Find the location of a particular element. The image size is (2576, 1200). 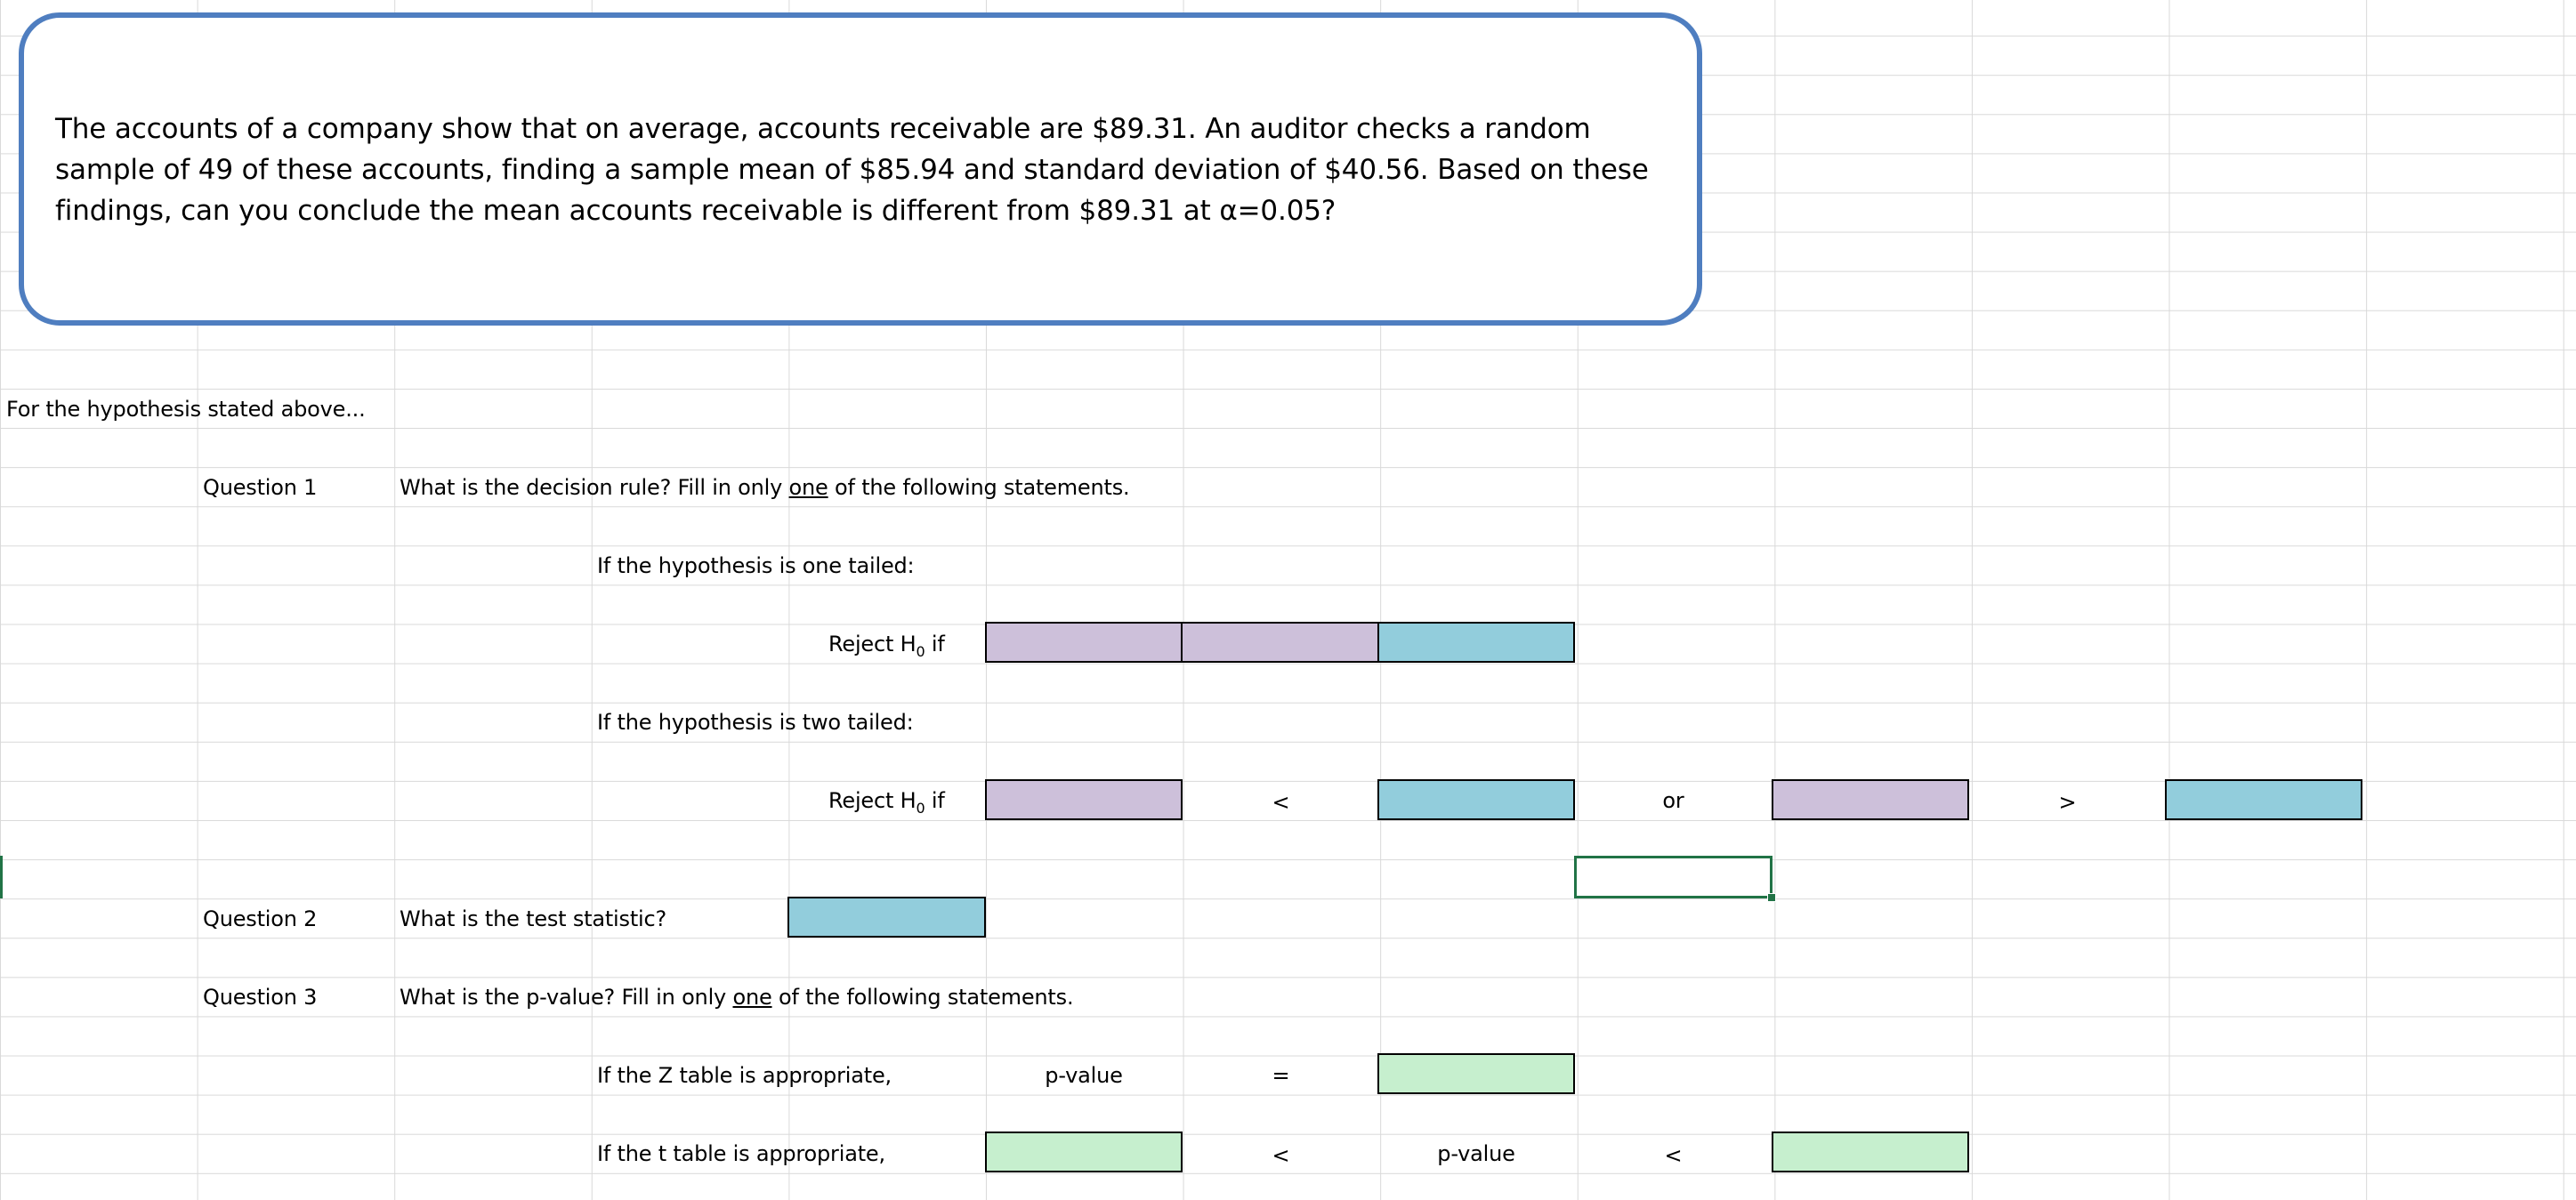

two-tailed-upper-critical-input is located at coordinates (1870, 800).